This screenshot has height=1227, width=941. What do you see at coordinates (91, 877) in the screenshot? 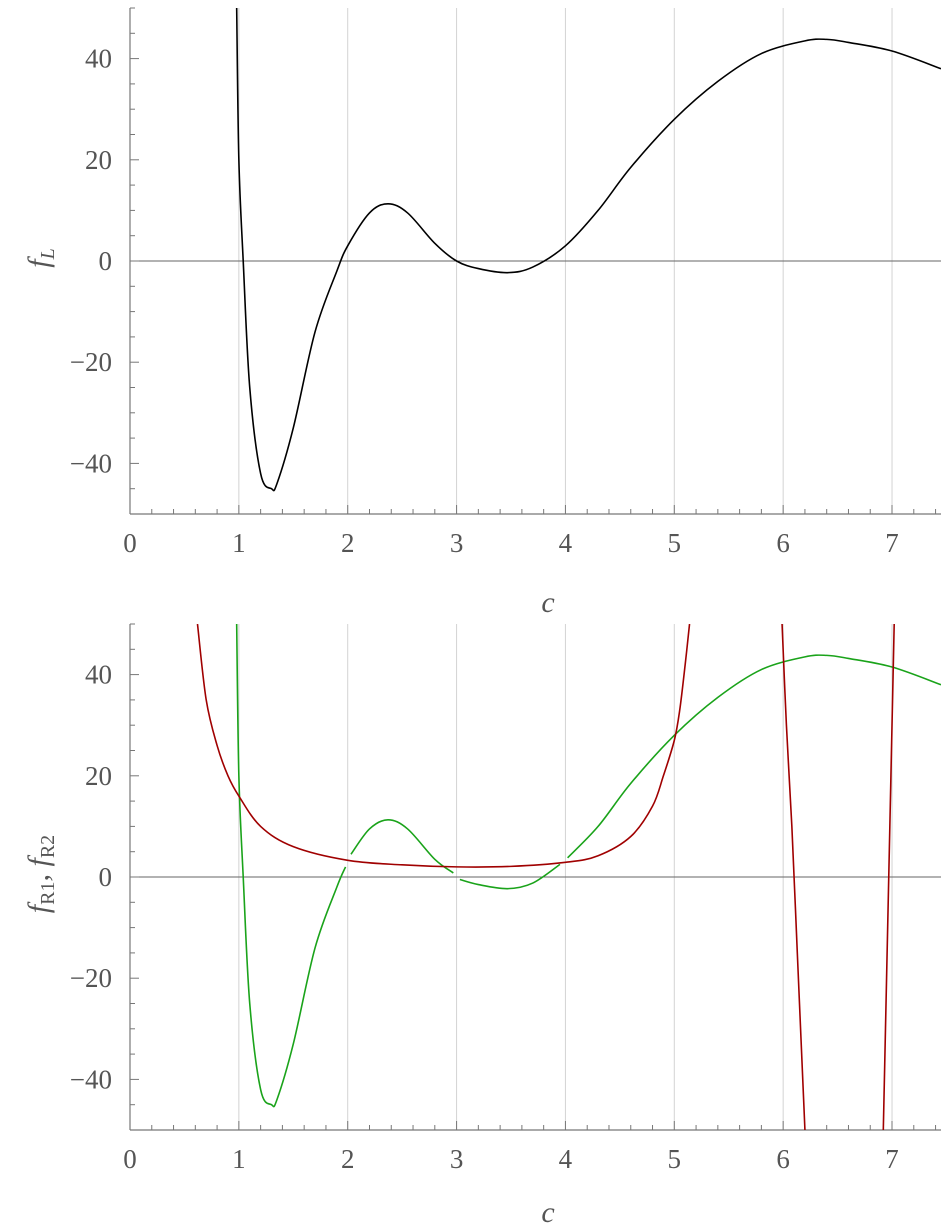
I see `bottom-y-tick-labels: −40 −20 0 20 40` at bounding box center [91, 877].